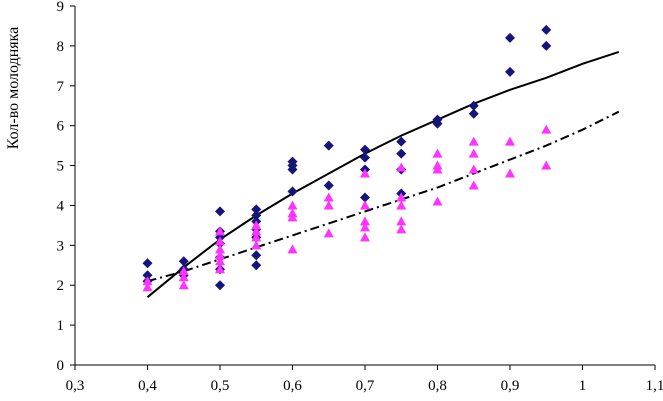  I want to click on y-tick-label: 6, so click(61, 127).